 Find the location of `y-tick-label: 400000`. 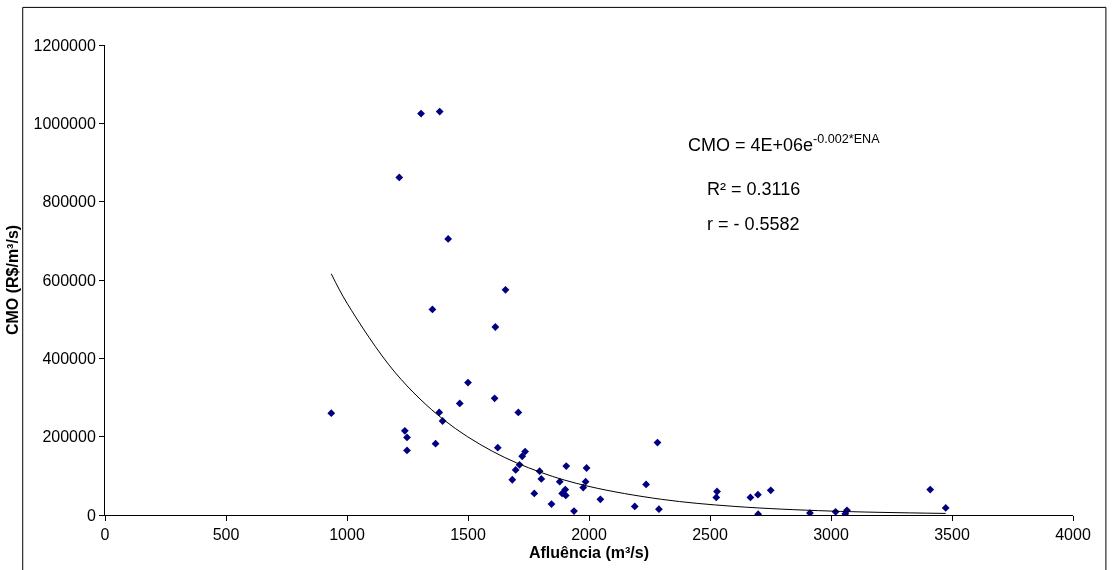

y-tick-label: 400000 is located at coordinates (69, 358).